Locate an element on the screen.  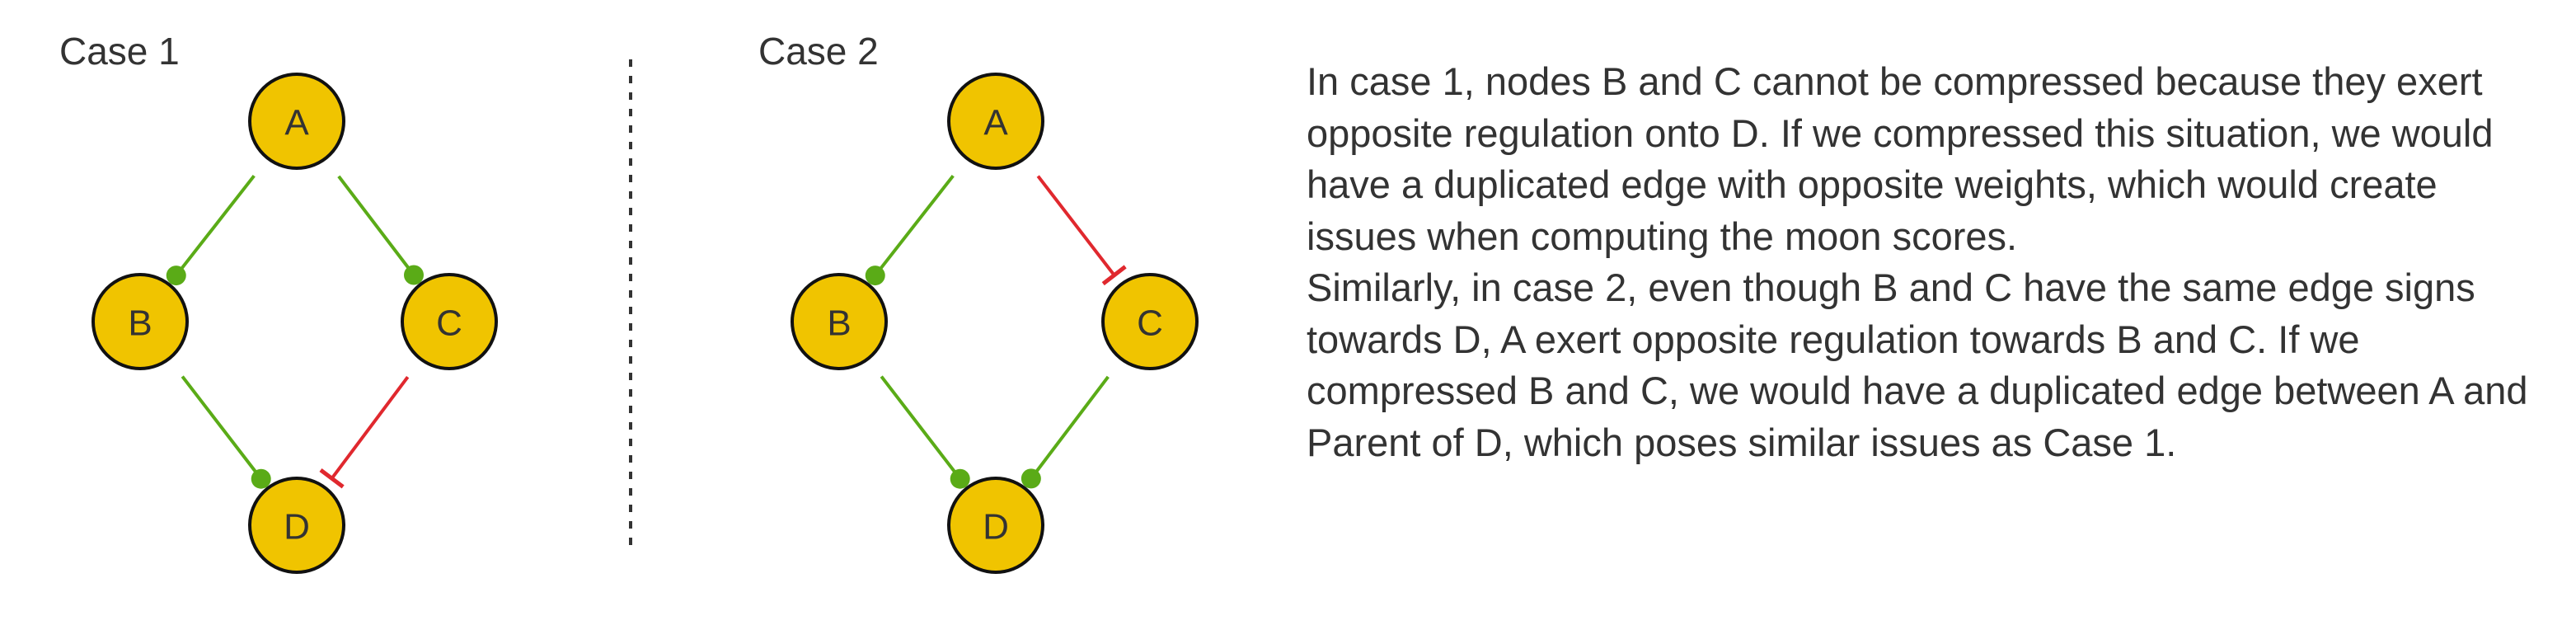
case-2-edge-a-c-line is located at coordinates (1076, 225).